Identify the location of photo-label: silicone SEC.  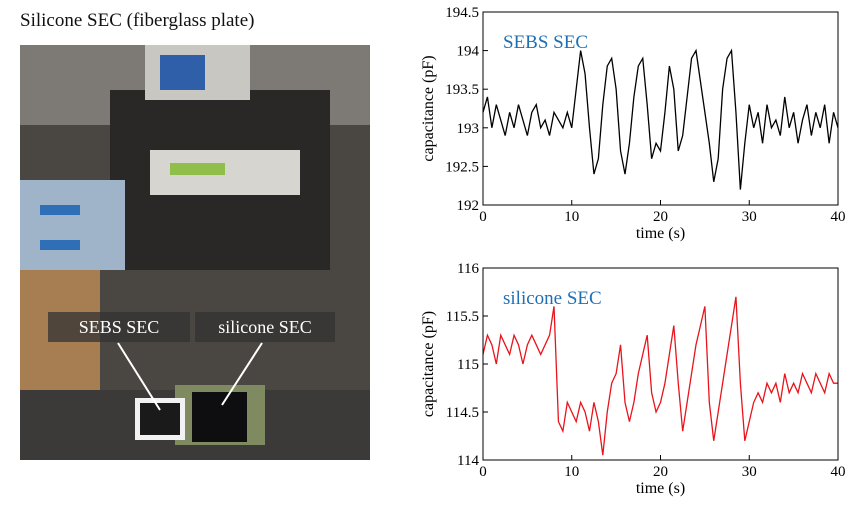
(265, 327).